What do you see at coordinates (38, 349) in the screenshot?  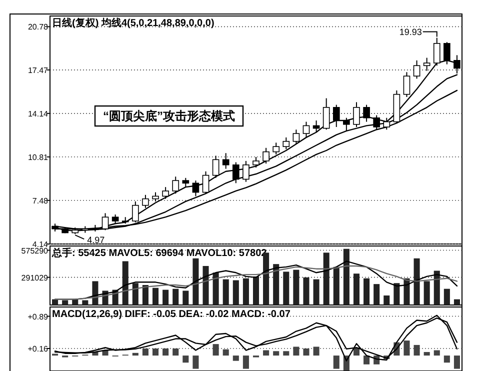 I see `y-tick-label: +0.16` at bounding box center [38, 349].